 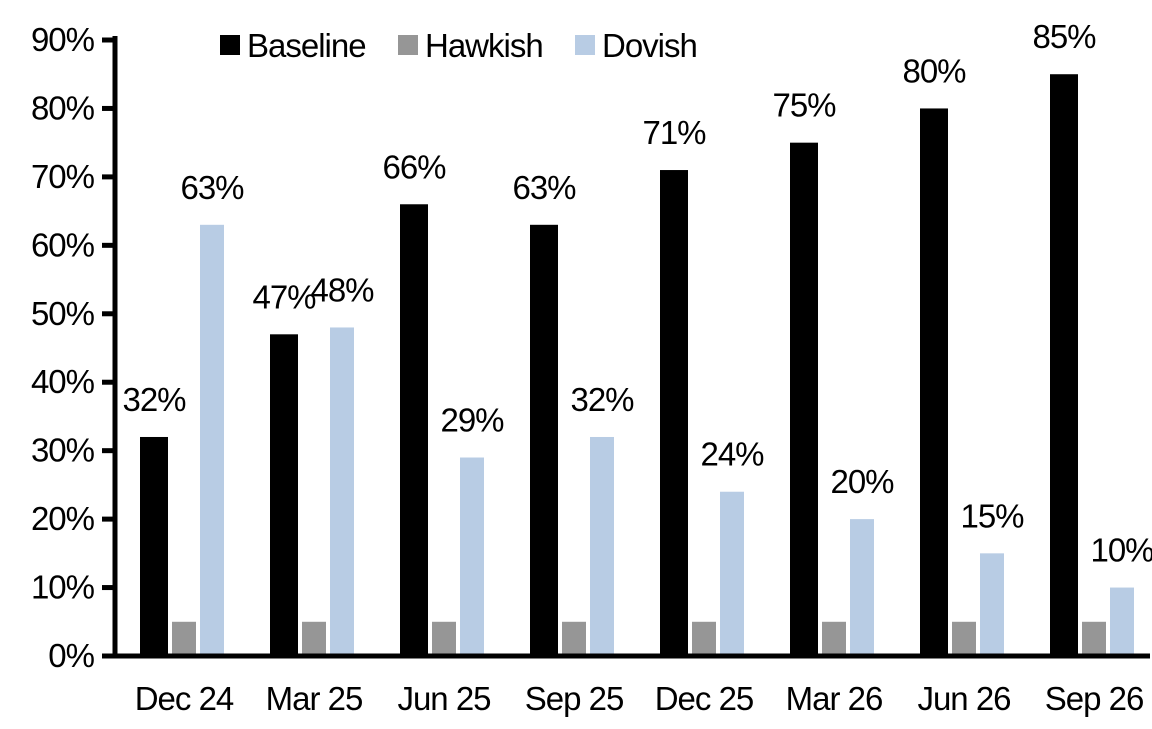 I want to click on value-label-baseline-jun-26: 80%, so click(x=934, y=70).